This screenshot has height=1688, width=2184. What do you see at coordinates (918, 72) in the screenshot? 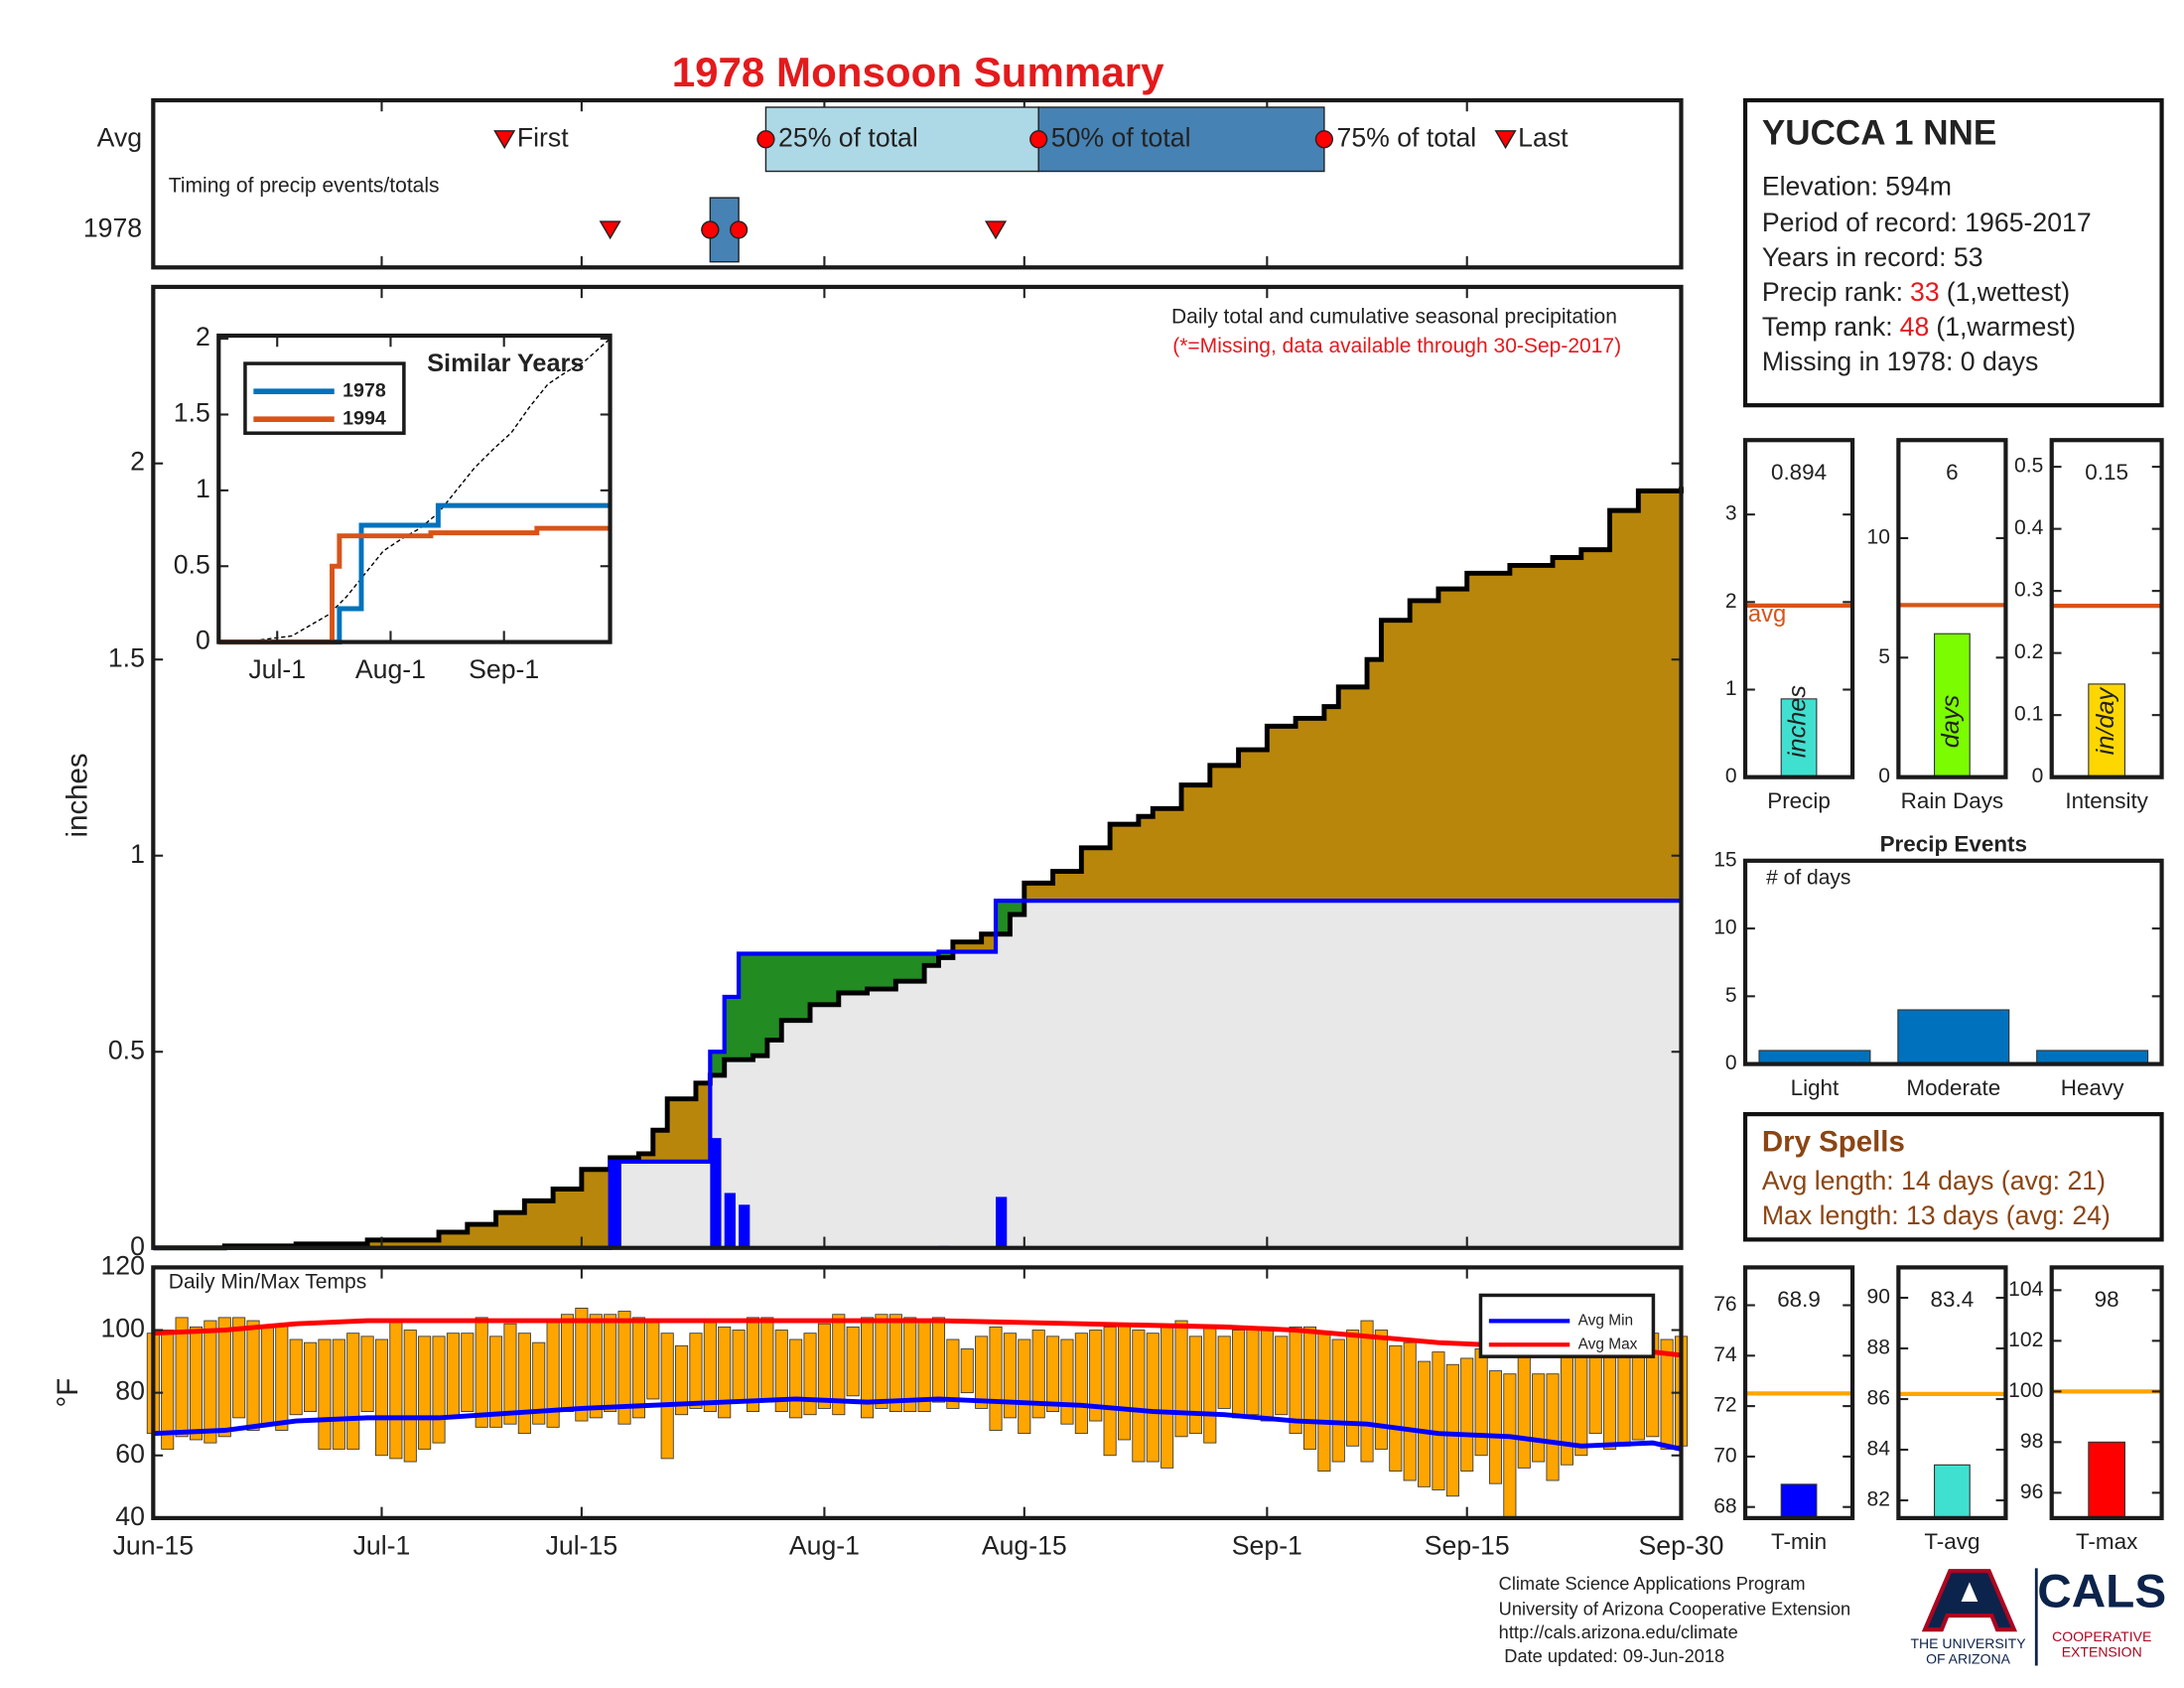
I see `page-title: 1978 Monsoon Summary` at bounding box center [918, 72].